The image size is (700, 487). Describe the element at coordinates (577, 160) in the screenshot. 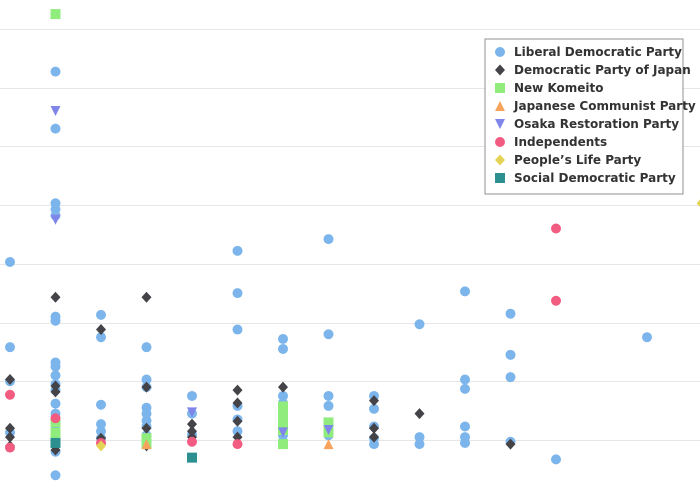

I see `legend-item-label: People’s Life Party` at that location.